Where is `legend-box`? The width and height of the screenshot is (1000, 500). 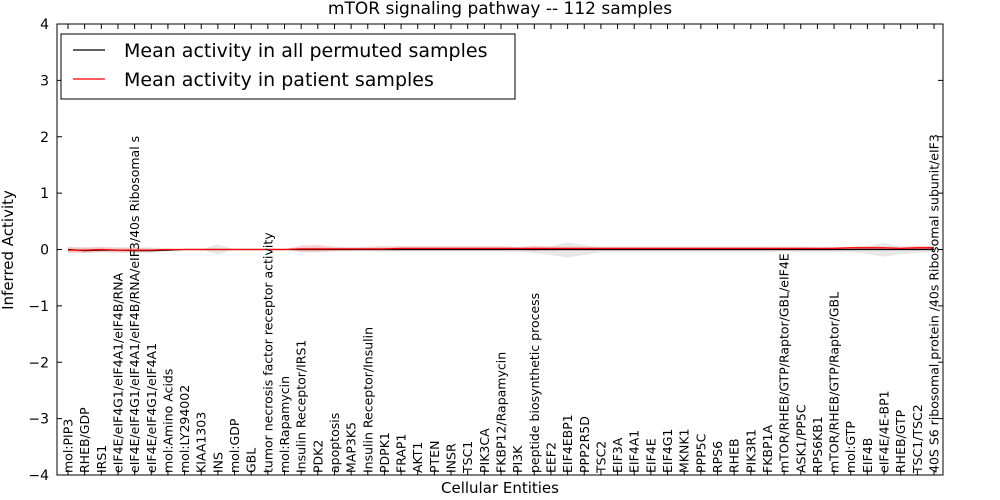 legend-box is located at coordinates (288, 66).